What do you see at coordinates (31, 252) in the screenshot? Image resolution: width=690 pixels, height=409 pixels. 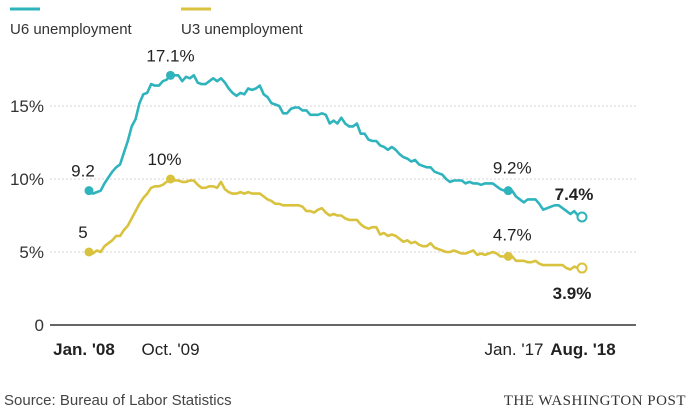 I see `y-tick-label: 5%` at bounding box center [31, 252].